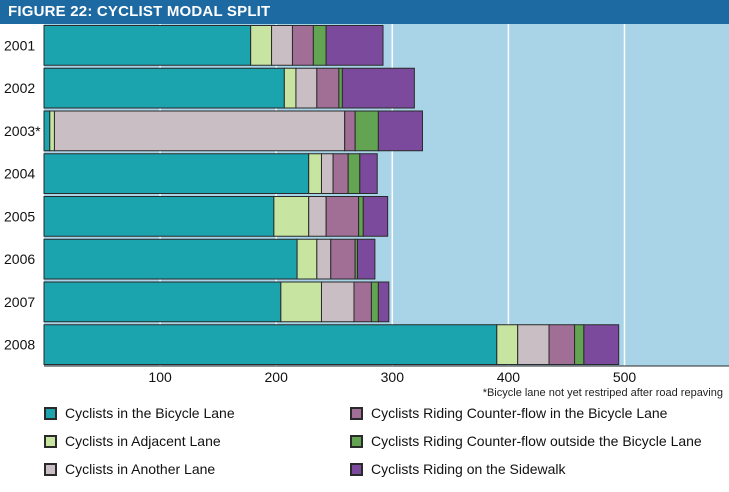 The height and width of the screenshot is (492, 729). I want to click on category-label: 2008, so click(19, 345).